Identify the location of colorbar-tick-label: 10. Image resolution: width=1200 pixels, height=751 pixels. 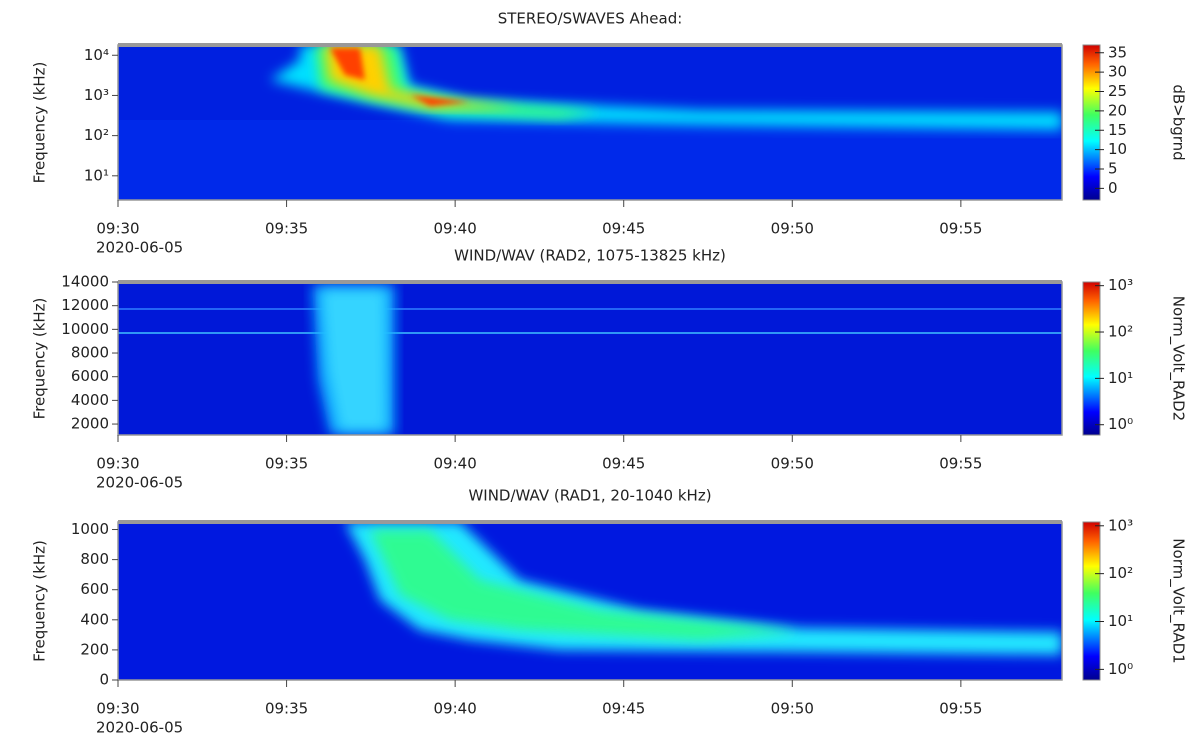
(1117, 149).